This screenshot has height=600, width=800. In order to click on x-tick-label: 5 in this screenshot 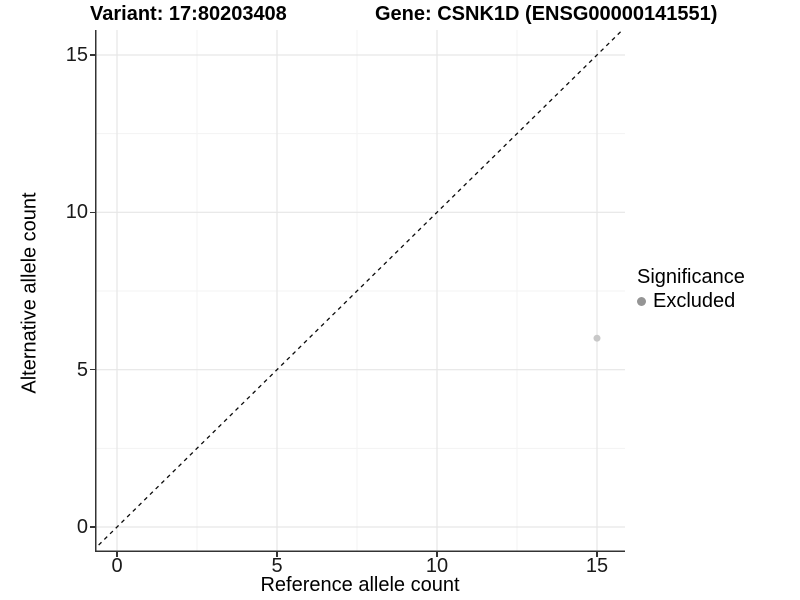, I will do `click(277, 566)`.